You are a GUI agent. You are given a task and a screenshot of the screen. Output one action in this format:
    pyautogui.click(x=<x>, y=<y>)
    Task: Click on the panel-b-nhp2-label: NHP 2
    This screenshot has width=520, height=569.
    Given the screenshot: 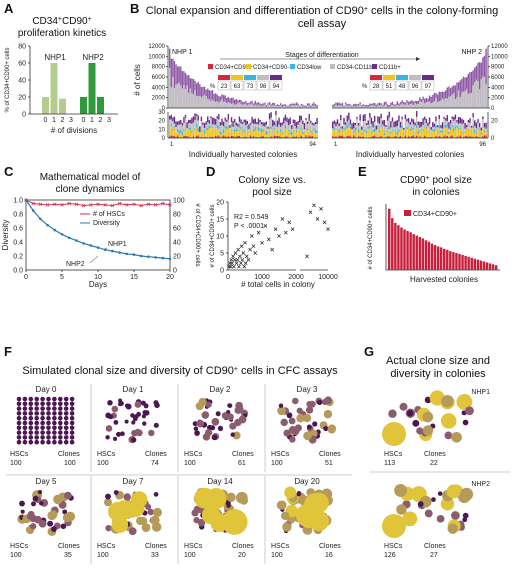 What is the action you would take?
    pyautogui.click(x=472, y=52)
    